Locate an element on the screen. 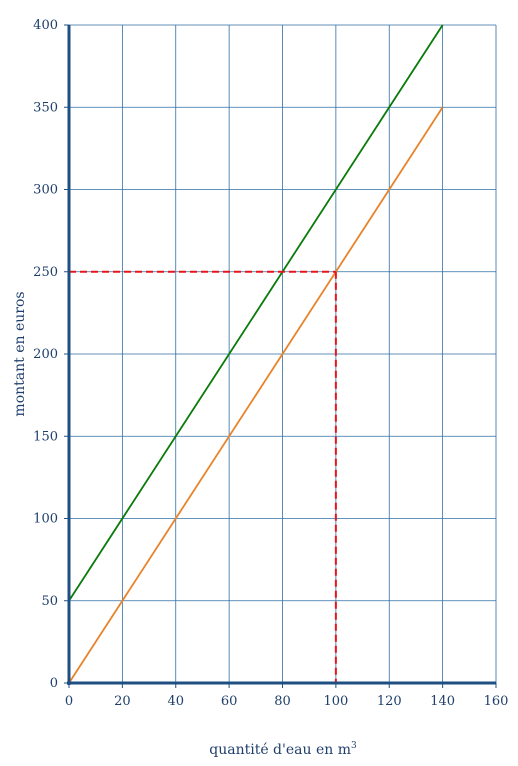  y-tick-label-100: 100 is located at coordinates (45, 519).